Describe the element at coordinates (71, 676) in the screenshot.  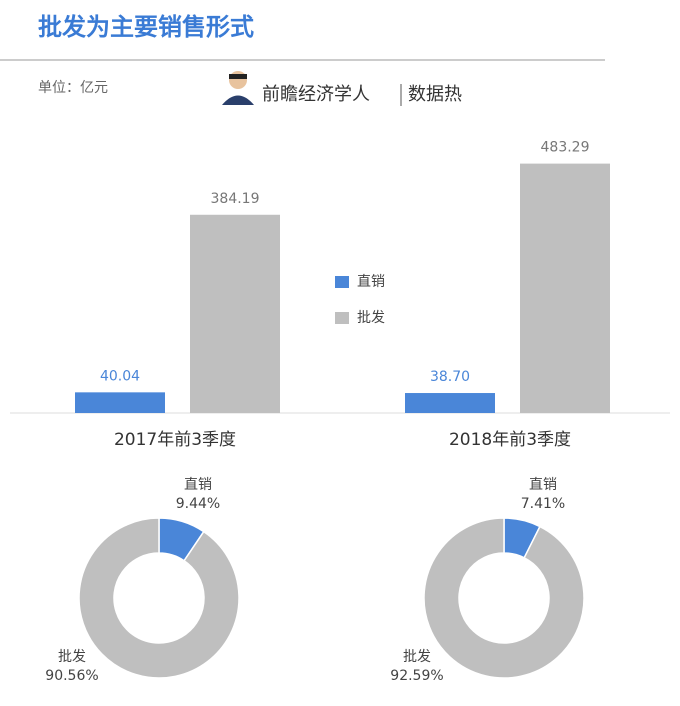
I see `slice-value: 90.56%` at that location.